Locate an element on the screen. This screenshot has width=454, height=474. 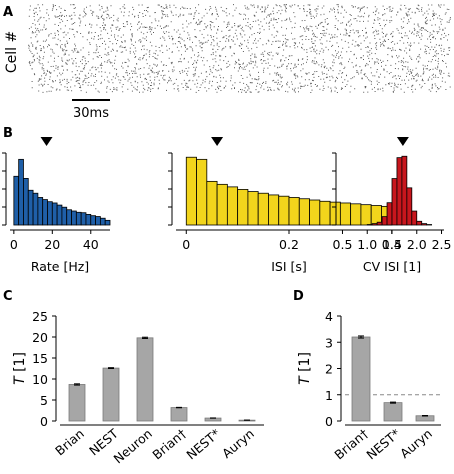
panel-b-letter: B is located at coordinates (8, 133).